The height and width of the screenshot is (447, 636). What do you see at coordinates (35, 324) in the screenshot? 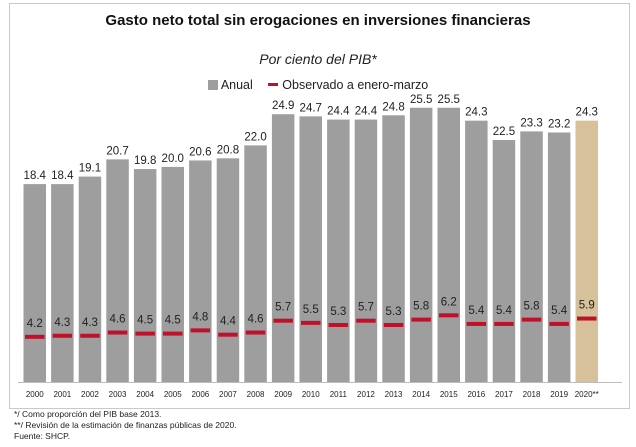
I see `marker-value-label: 4.2` at bounding box center [35, 324].